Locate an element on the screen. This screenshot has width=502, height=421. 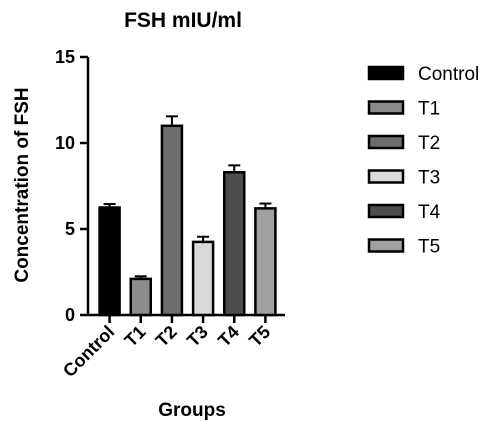
legend-label-t3: T3 is located at coordinates (429, 178).